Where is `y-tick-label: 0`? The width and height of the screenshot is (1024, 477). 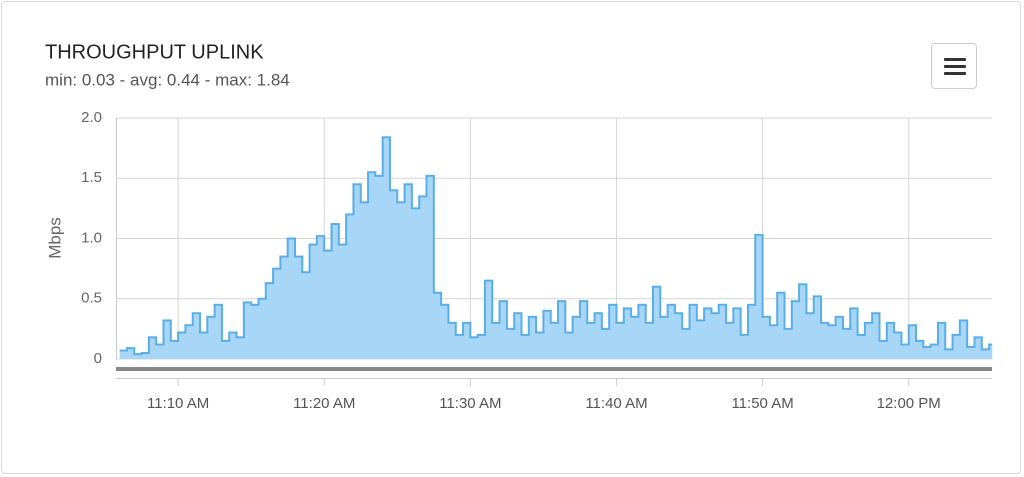
y-tick-label: 0 is located at coordinates (98, 358).